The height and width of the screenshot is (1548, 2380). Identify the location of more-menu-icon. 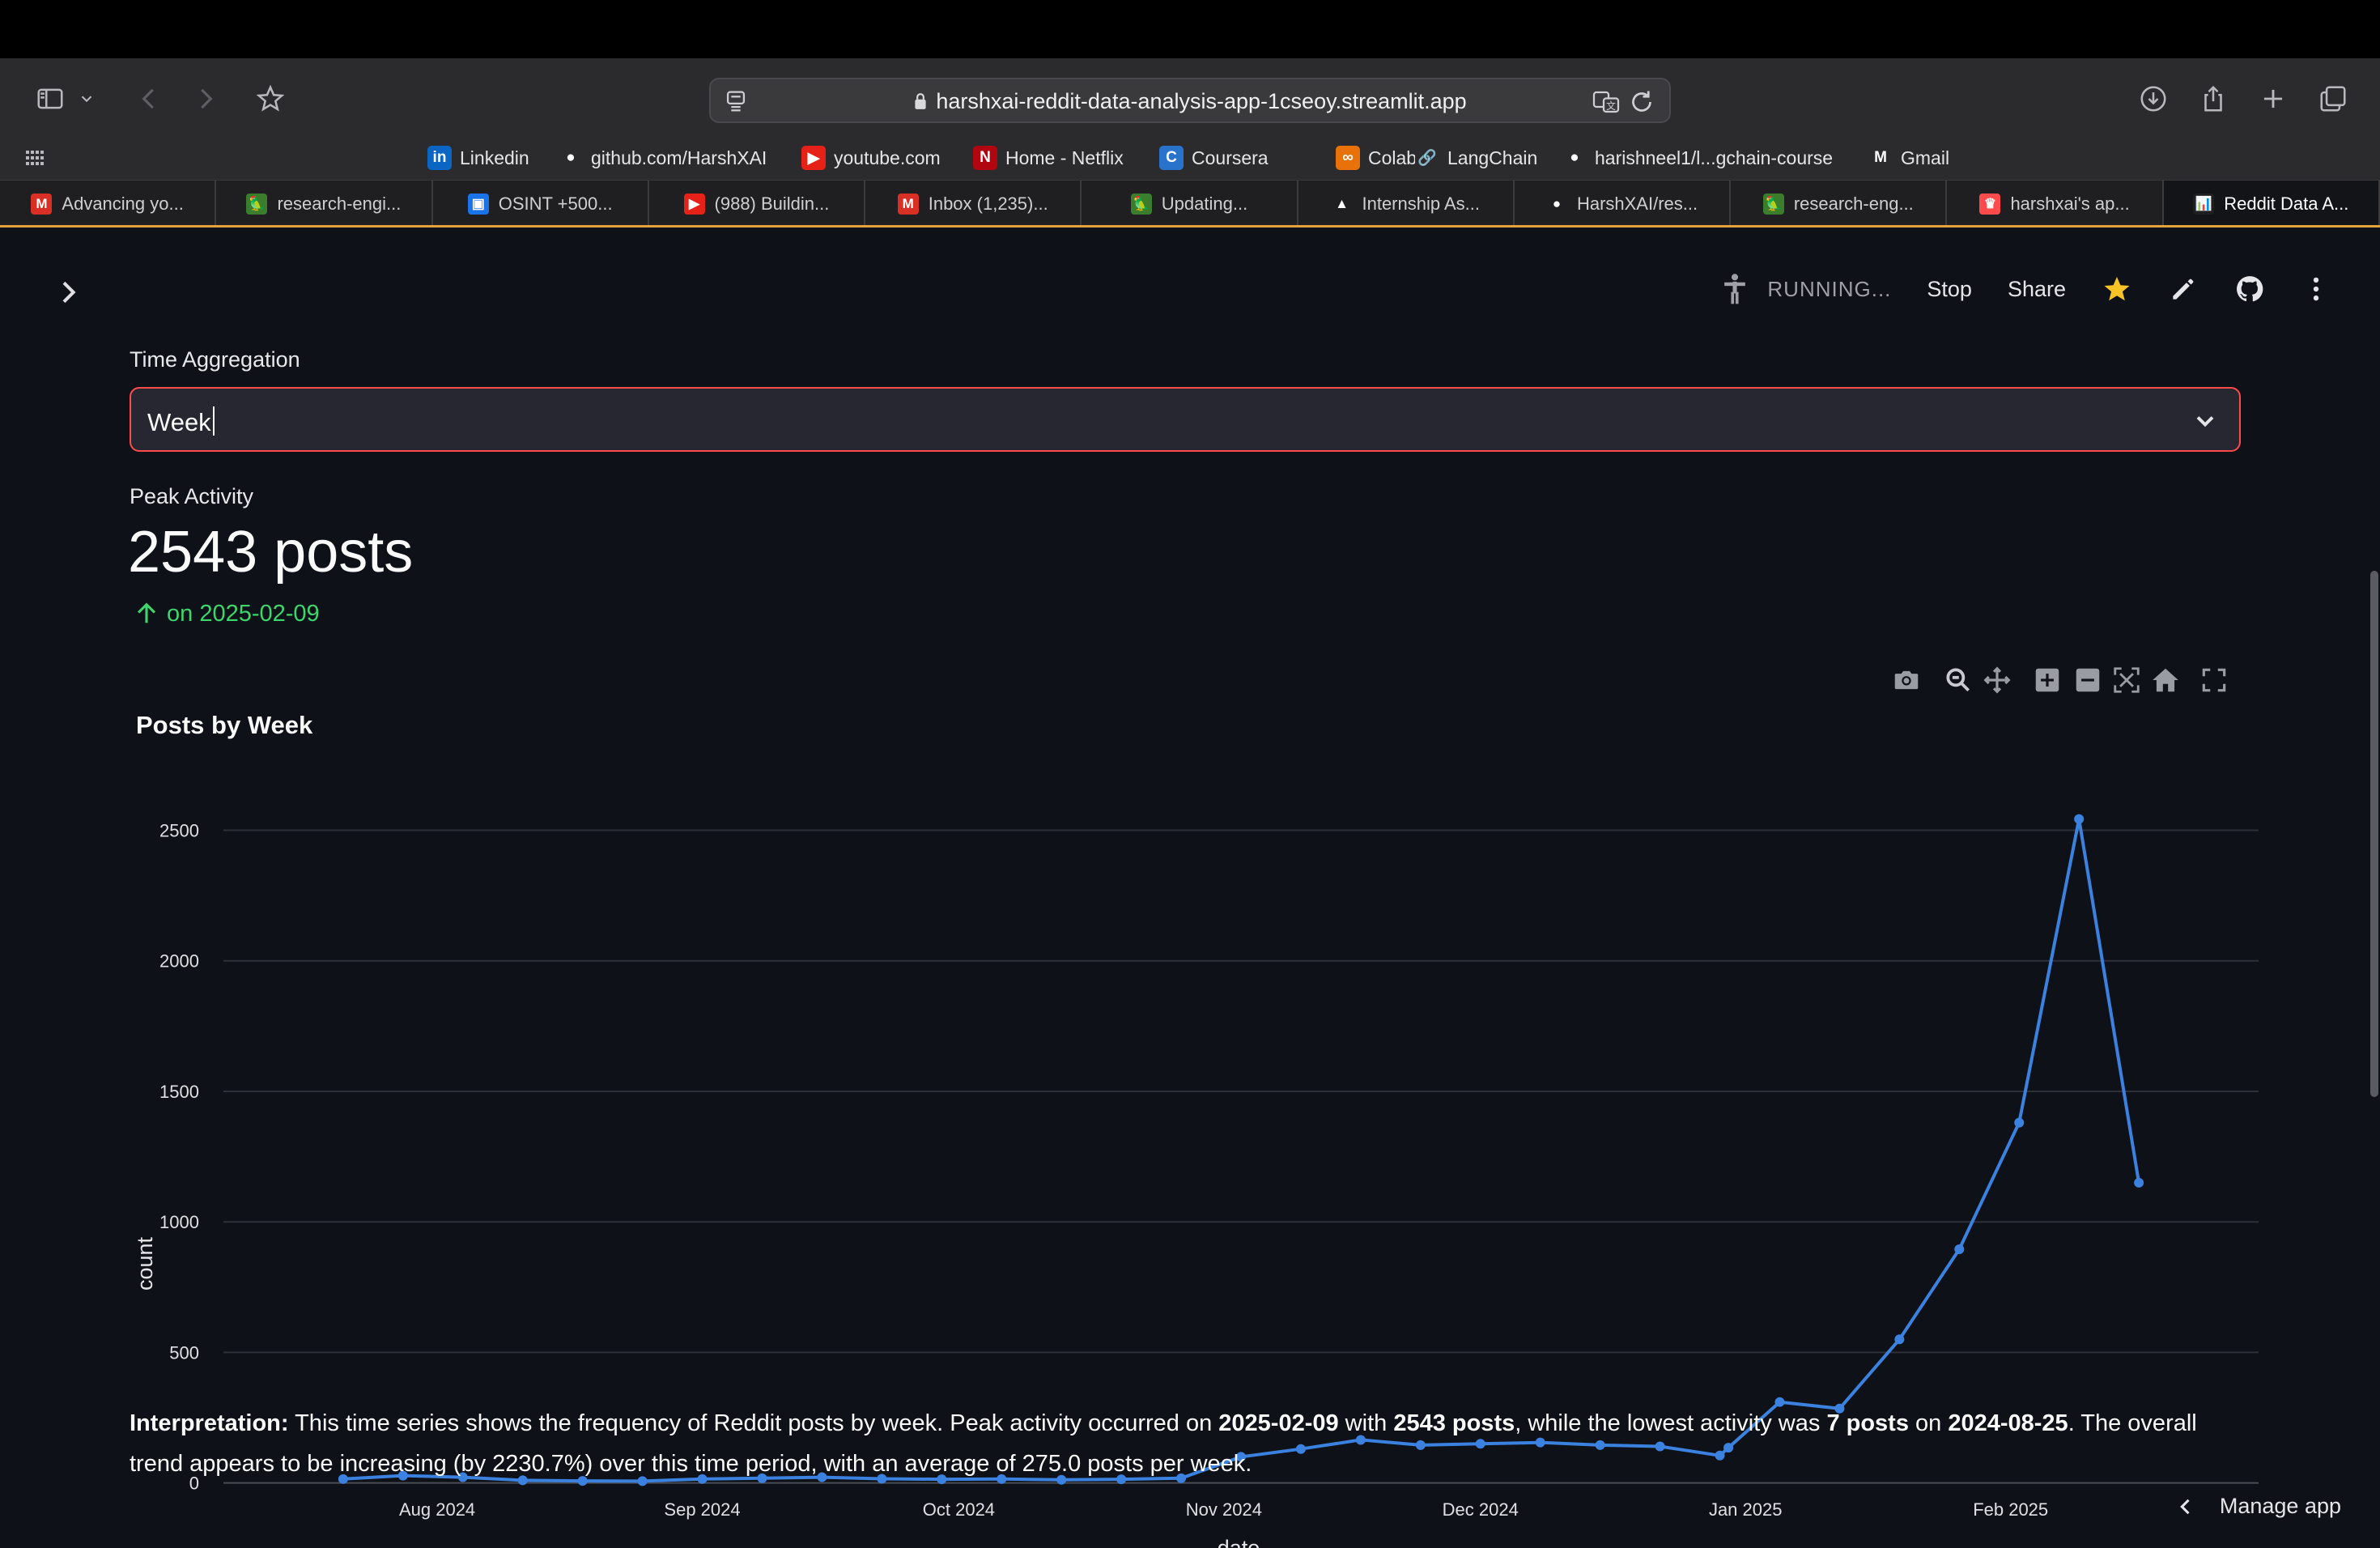
(2316, 289).